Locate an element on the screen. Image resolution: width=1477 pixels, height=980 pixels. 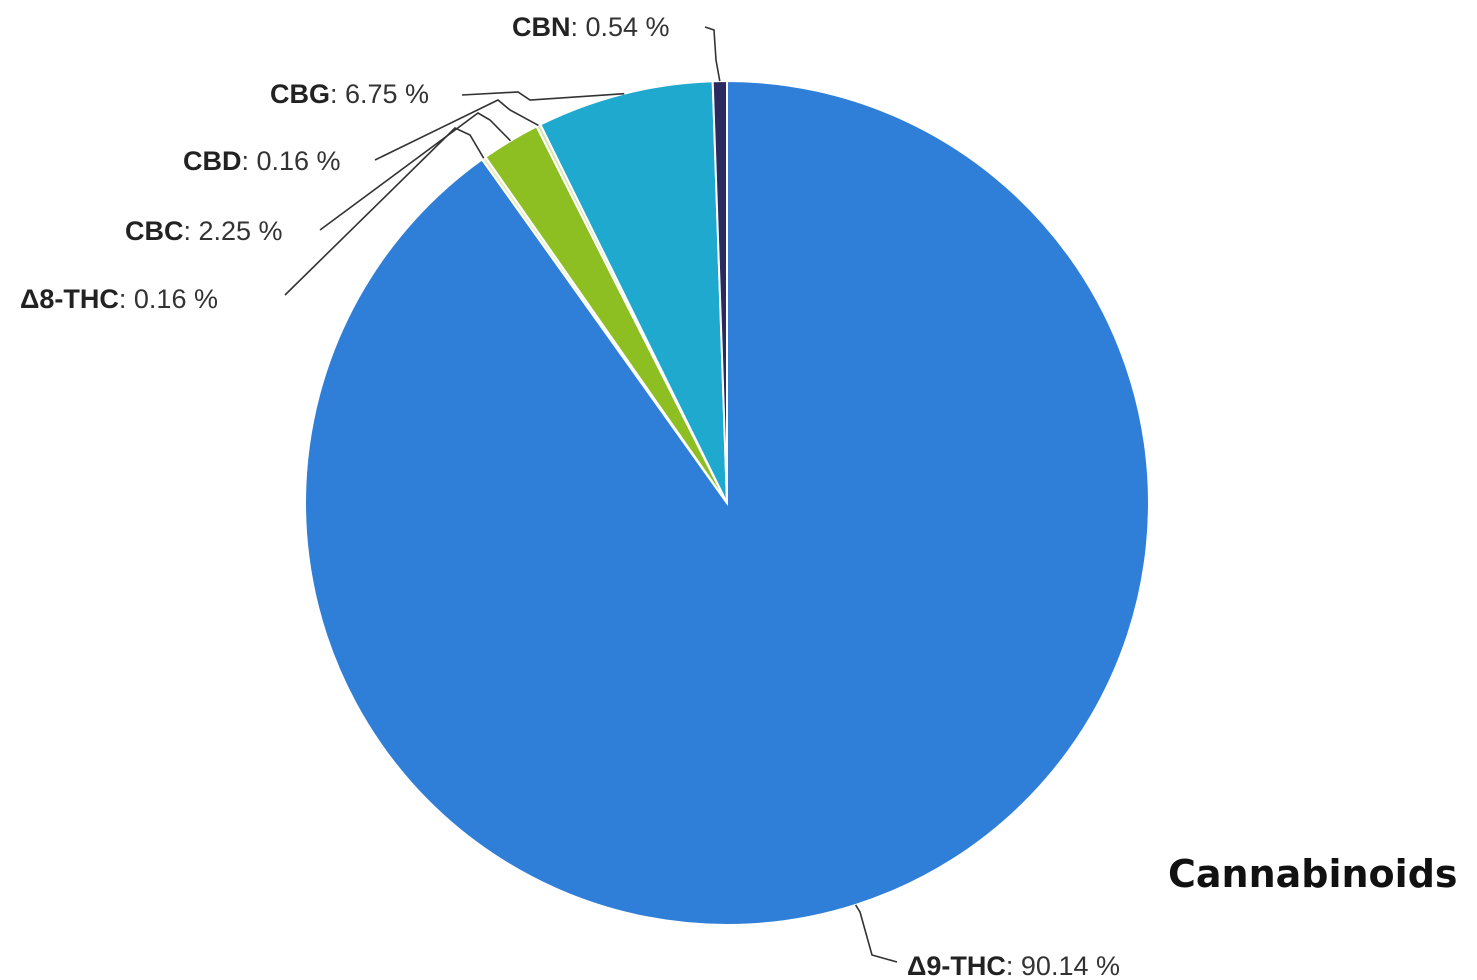
slice-label-4: CBG: 6.75 % is located at coordinates (349, 94).